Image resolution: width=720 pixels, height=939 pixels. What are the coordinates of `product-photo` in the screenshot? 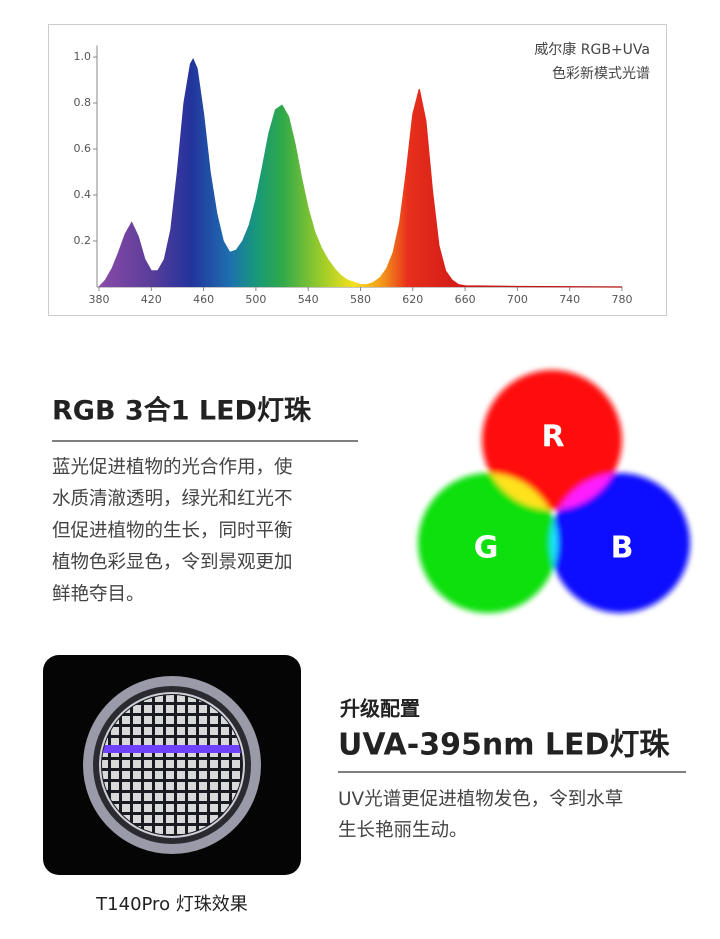 It's located at (172, 765).